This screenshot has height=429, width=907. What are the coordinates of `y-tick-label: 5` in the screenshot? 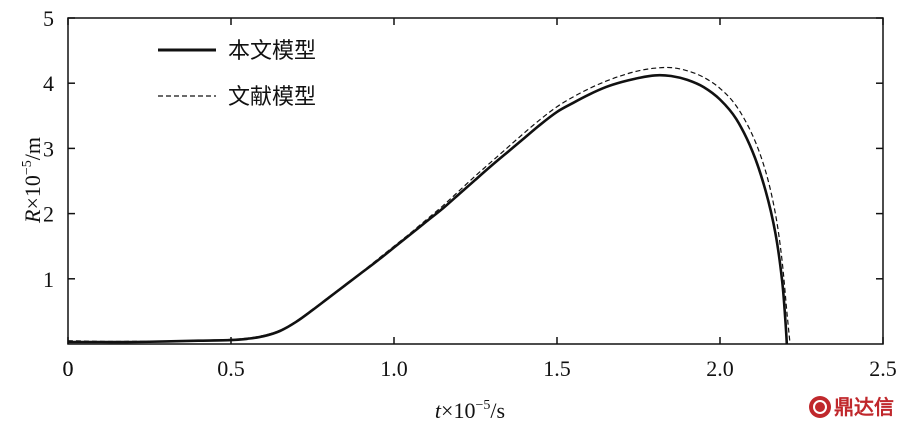 It's located at (48, 18).